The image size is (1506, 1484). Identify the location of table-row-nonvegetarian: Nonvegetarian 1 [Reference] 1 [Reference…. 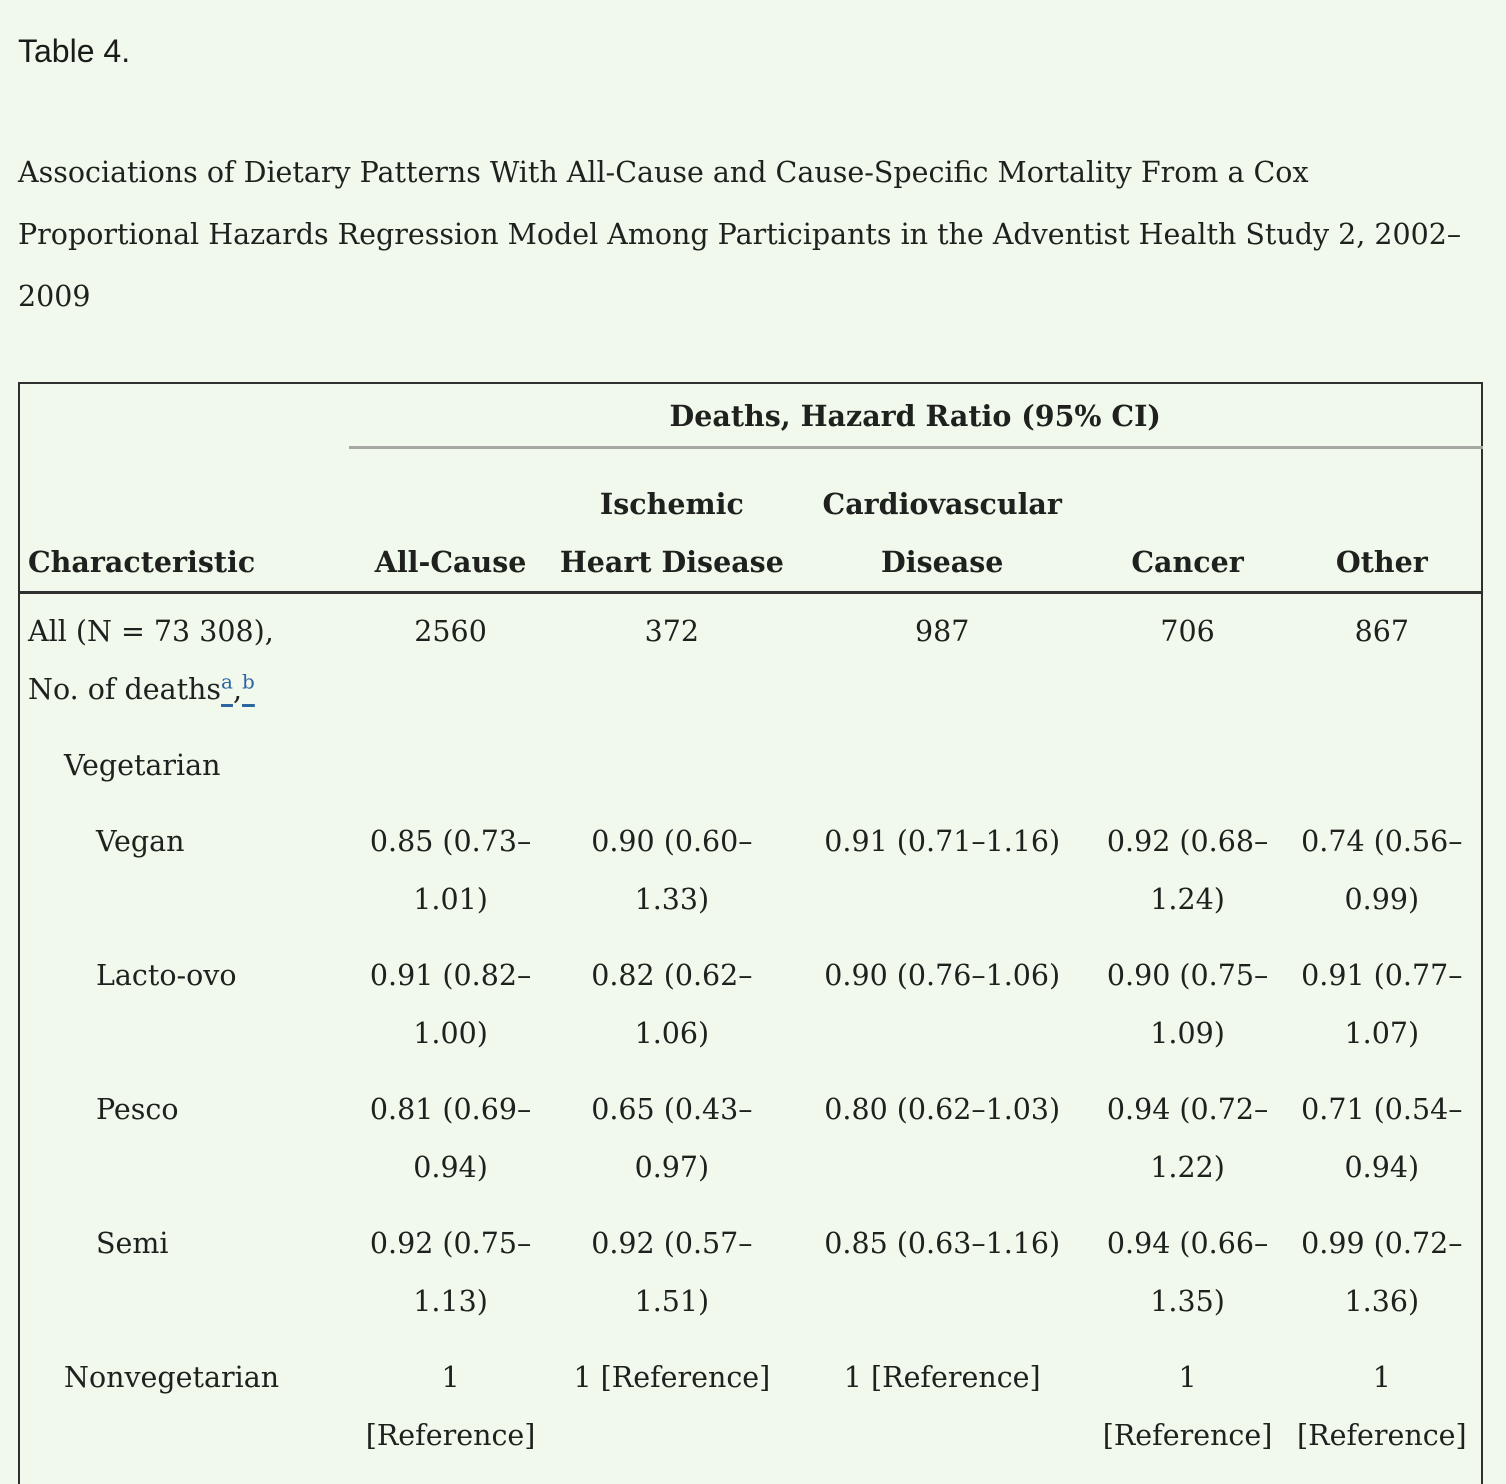
(750, 1412).